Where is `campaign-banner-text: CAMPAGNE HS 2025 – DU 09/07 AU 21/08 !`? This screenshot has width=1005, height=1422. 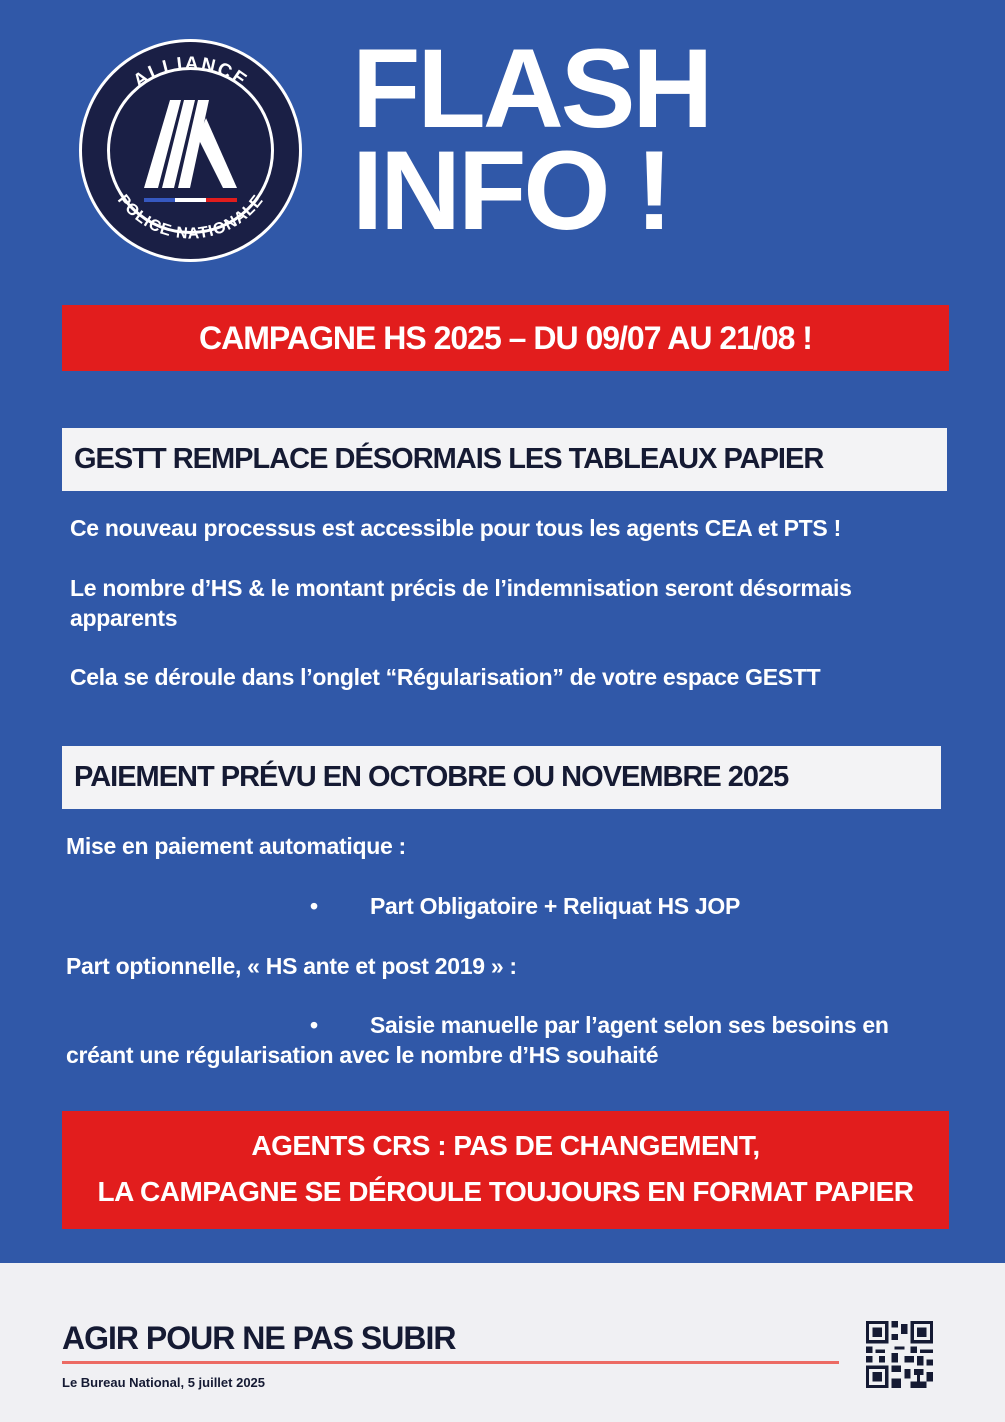
campaign-banner-text: CAMPAGNE HS 2025 – DU 09/07 AU 21/08 ! is located at coordinates (506, 338).